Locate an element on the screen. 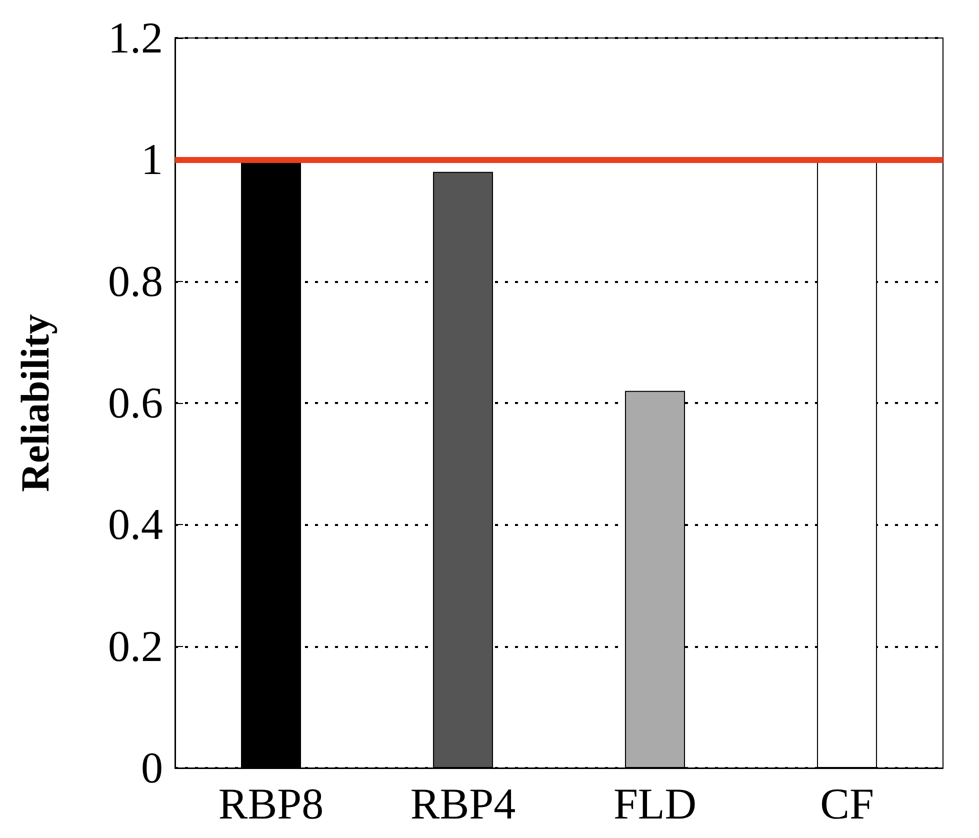 This screenshot has height=838, width=979. x-tick-label: RBP4 is located at coordinates (463, 804).